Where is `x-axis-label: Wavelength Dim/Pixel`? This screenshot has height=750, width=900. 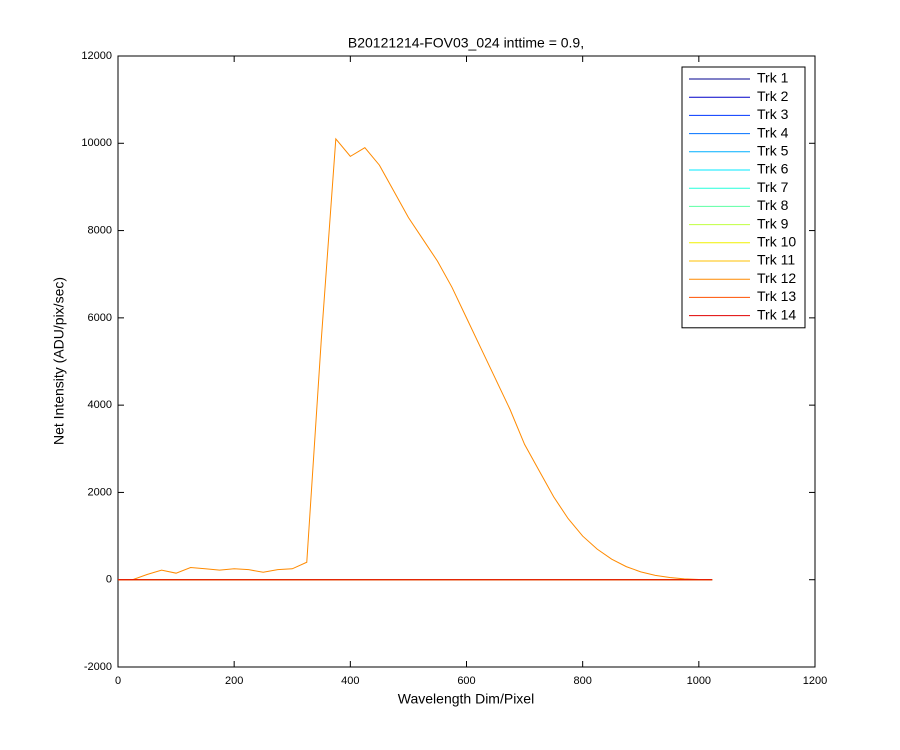
x-axis-label: Wavelength Dim/Pixel is located at coordinates (466, 699).